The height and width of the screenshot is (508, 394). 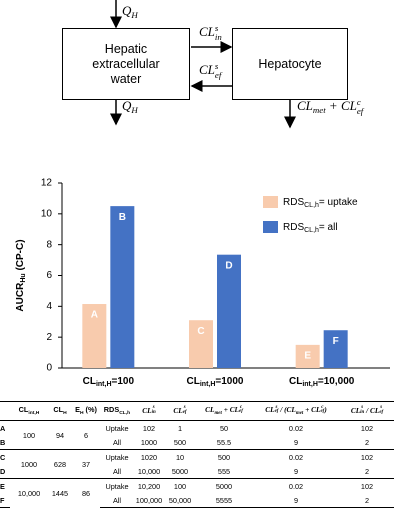 What do you see at coordinates (5, 485) in the screenshot?
I see `row-id: E` at bounding box center [5, 485].